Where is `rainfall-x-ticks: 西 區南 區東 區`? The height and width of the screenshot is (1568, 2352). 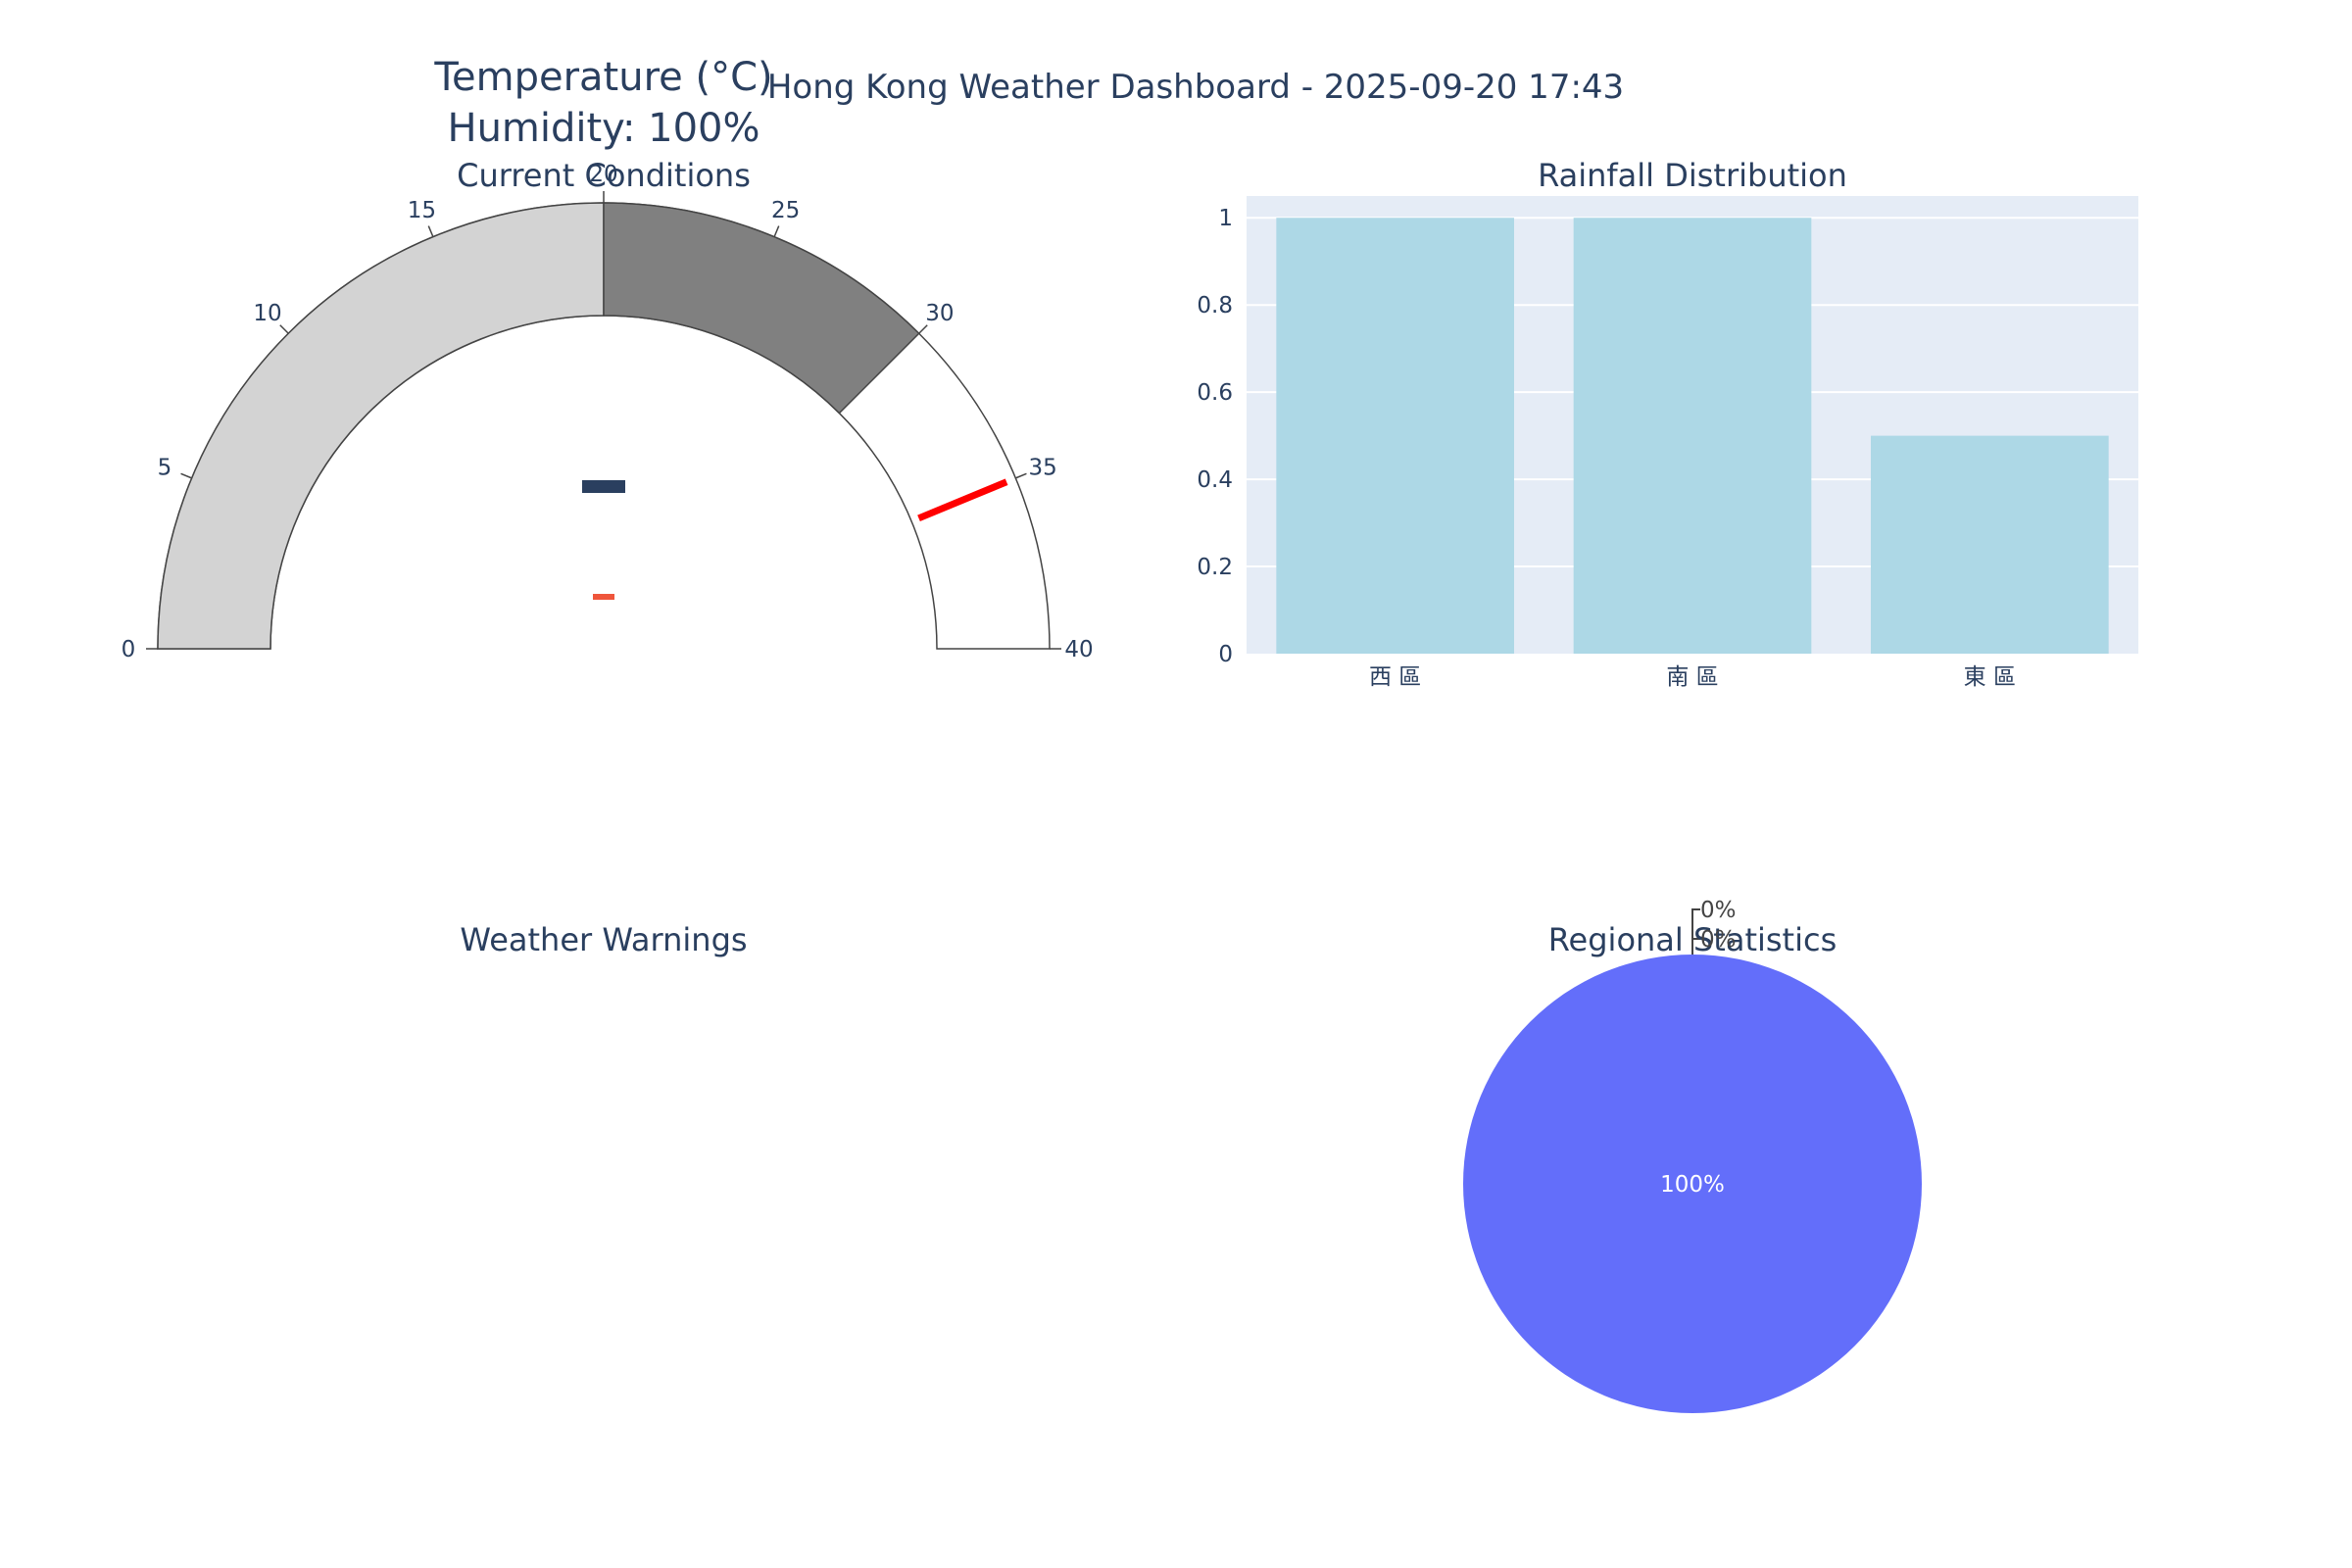 rainfall-x-ticks: 西 區南 區東 區 is located at coordinates (1692, 677).